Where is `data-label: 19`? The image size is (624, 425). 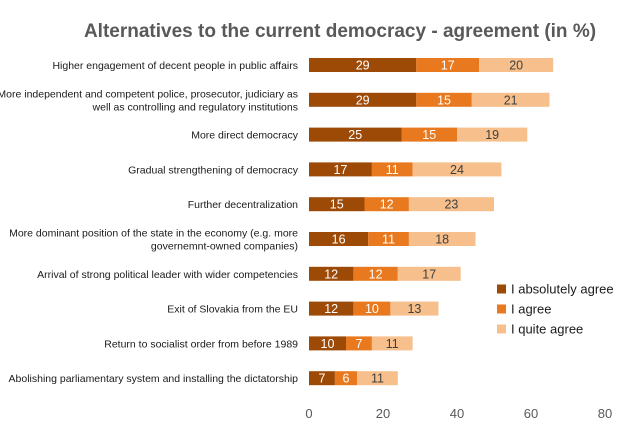 data-label: 19 is located at coordinates (492, 135).